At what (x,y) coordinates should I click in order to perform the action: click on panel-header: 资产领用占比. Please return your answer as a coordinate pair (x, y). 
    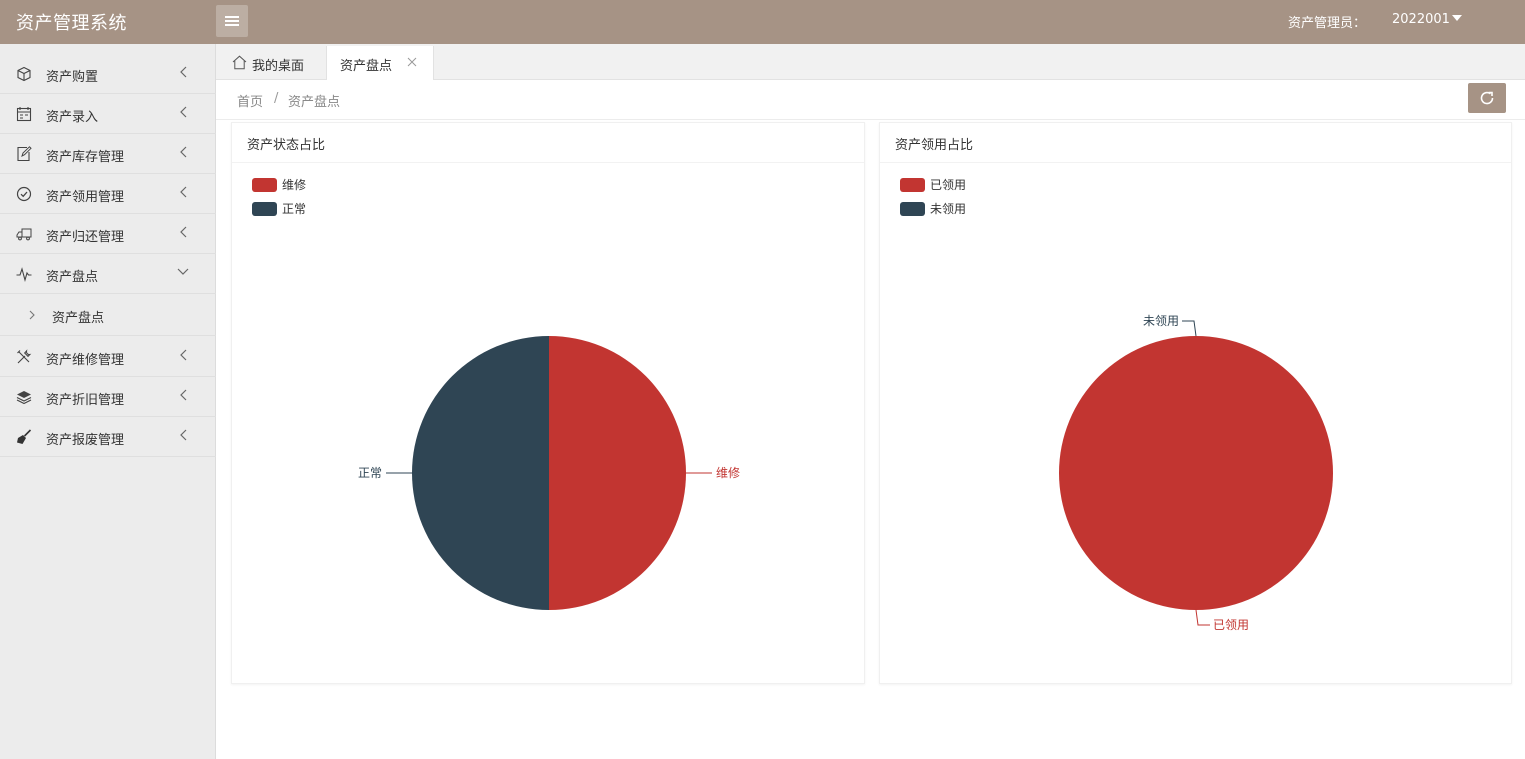
    Looking at the image, I should click on (1195, 143).